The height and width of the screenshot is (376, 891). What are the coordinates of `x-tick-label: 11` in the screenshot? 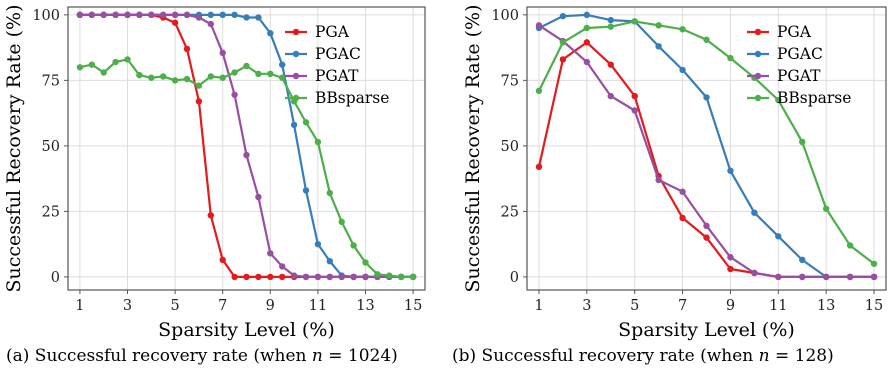 It's located at (778, 306).